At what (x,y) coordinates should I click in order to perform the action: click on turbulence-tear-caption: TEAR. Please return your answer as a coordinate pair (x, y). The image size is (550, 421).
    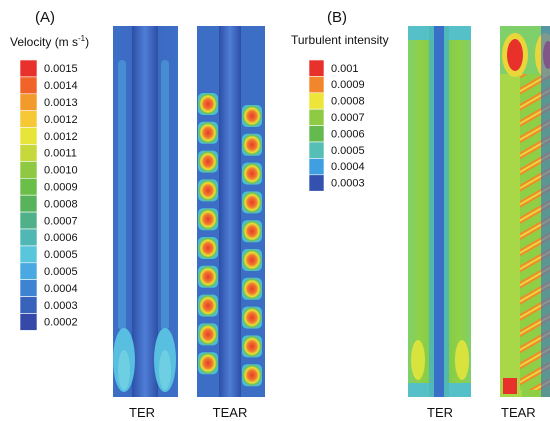
    Looking at the image, I should click on (518, 412).